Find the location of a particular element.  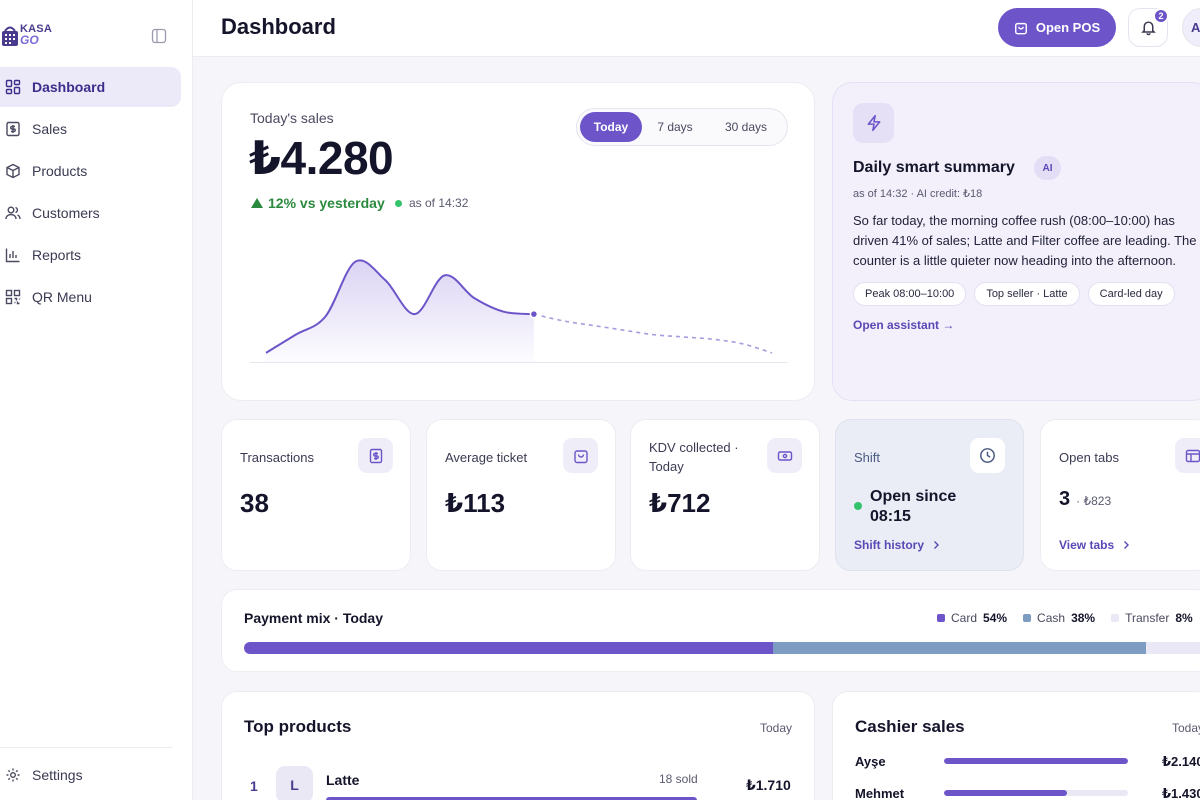

sales-chart is located at coordinates (519, 311).